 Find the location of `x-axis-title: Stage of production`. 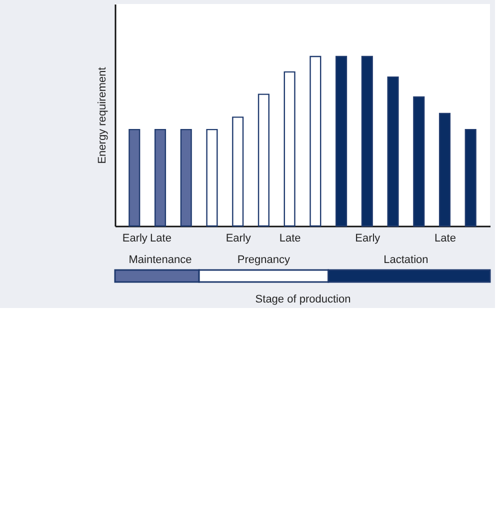

x-axis-title: Stage of production is located at coordinates (303, 300).